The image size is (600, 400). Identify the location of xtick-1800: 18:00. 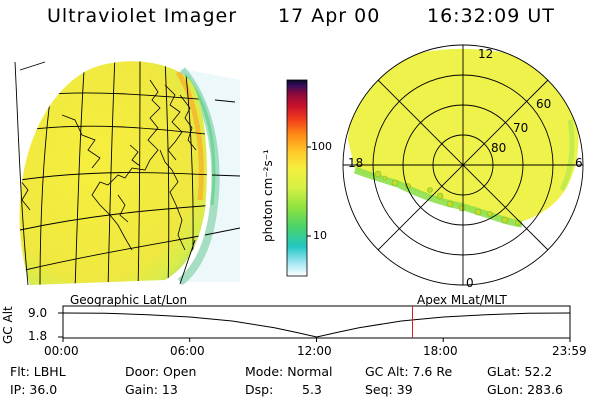
(440, 351).